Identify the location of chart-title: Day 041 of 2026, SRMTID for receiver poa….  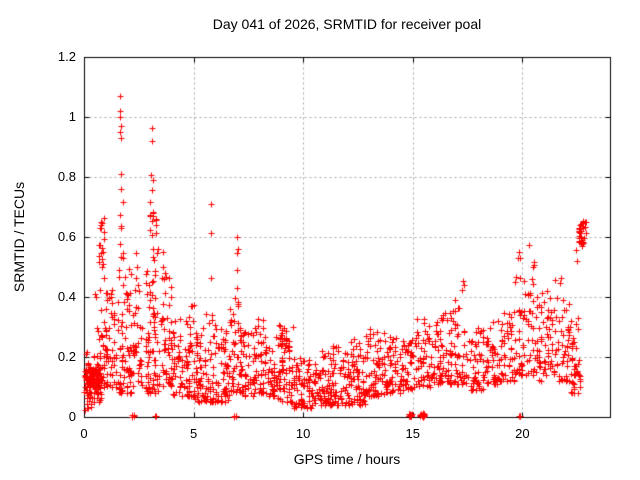
(347, 24).